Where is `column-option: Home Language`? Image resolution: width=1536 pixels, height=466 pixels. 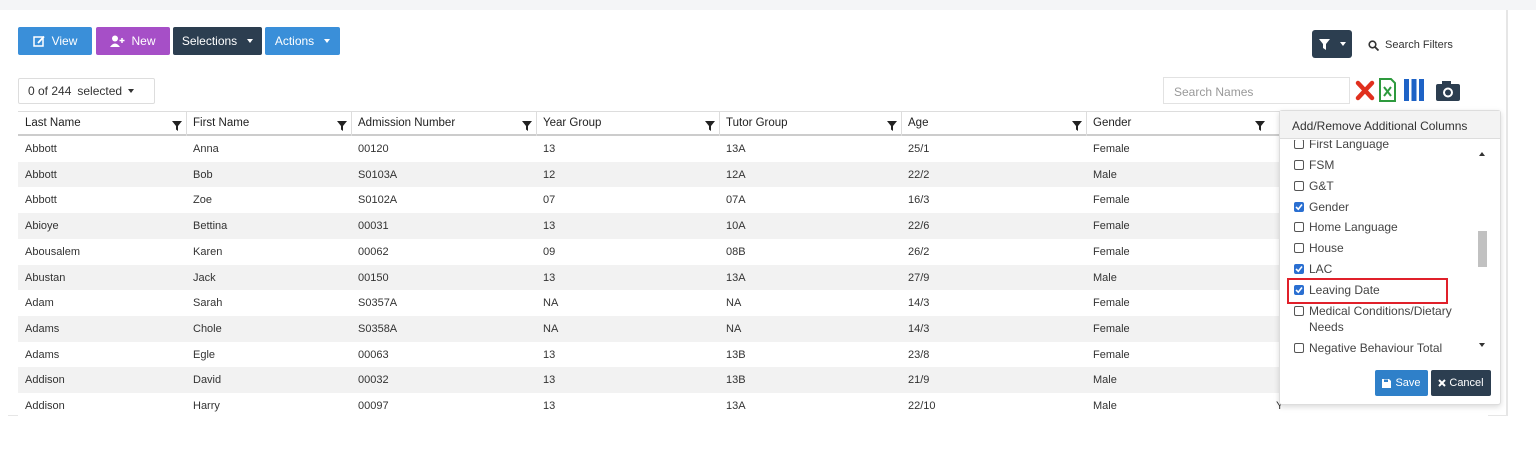
column-option: Home Language is located at coordinates (1378, 227).